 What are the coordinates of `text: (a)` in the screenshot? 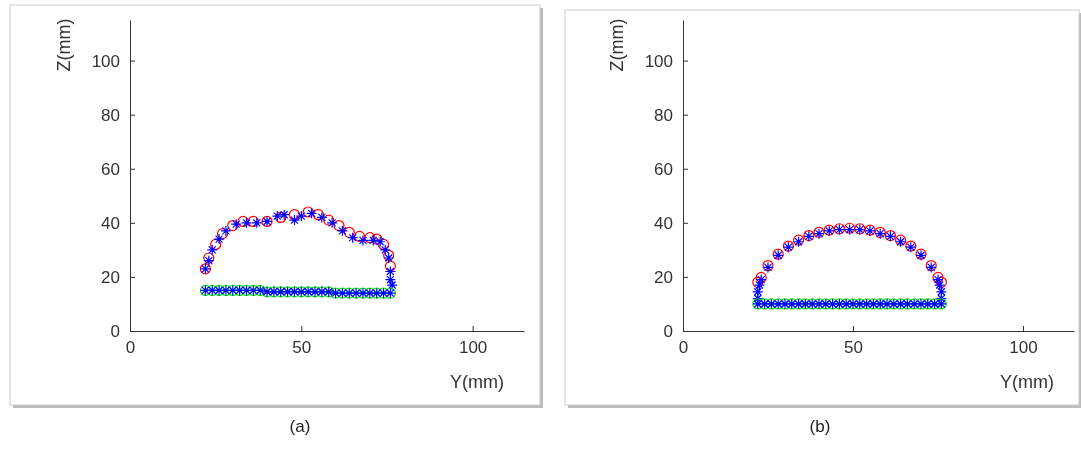 It's located at (300, 426).